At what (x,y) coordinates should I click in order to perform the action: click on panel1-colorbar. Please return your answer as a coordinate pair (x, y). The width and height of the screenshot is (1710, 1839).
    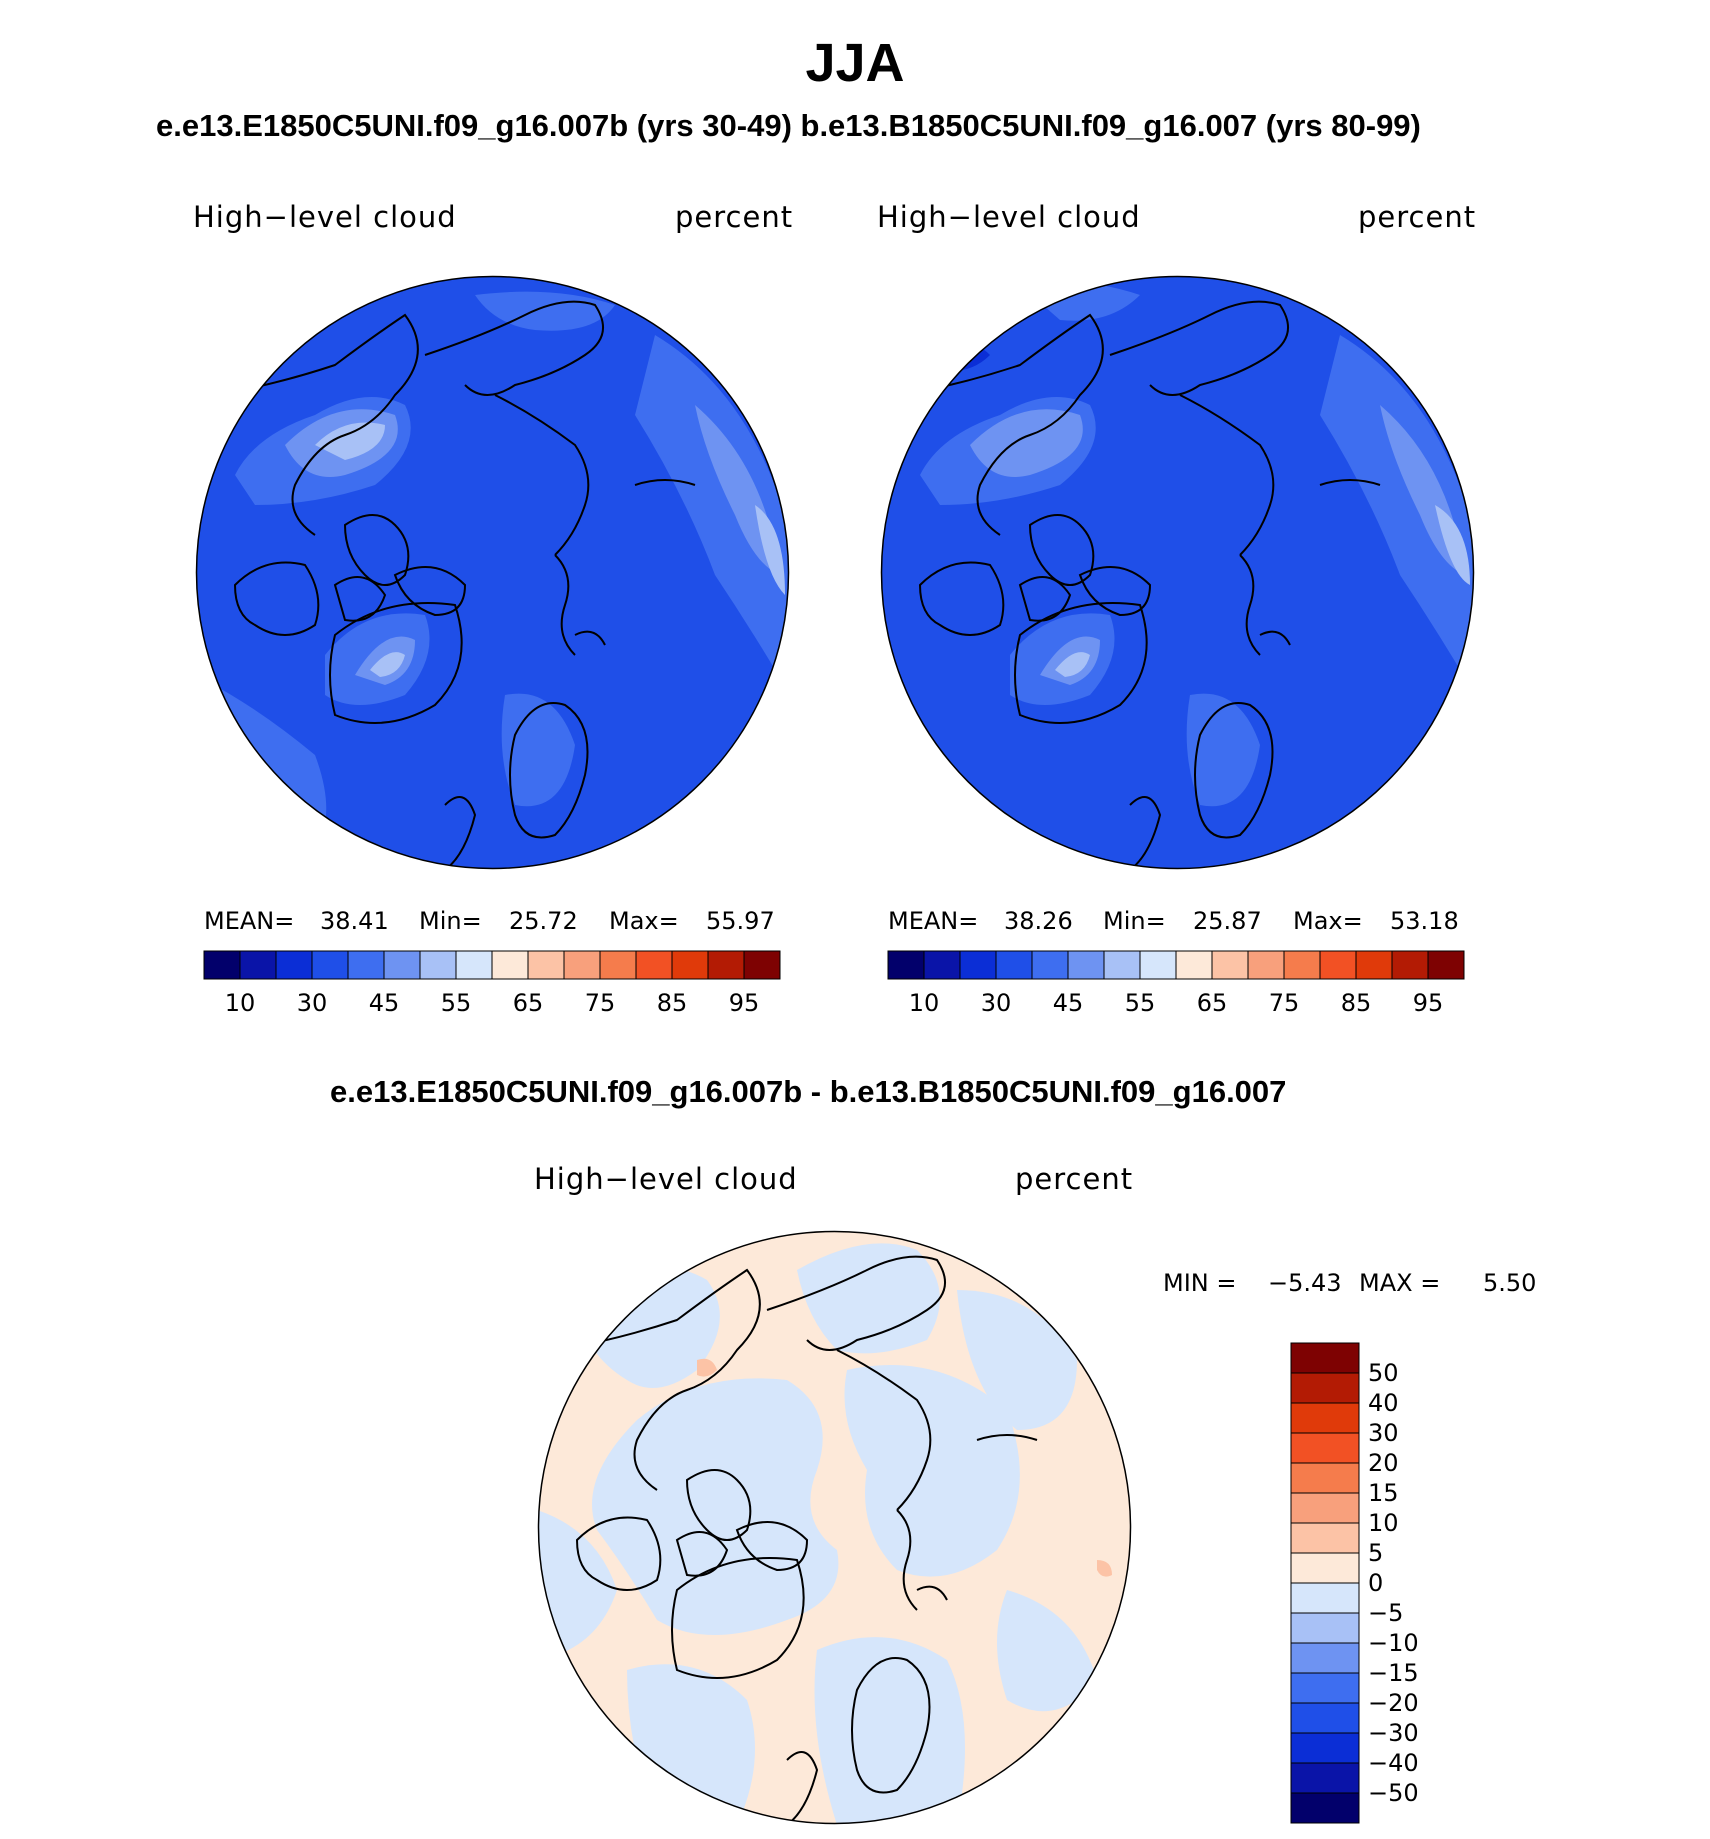
    Looking at the image, I should click on (492, 965).